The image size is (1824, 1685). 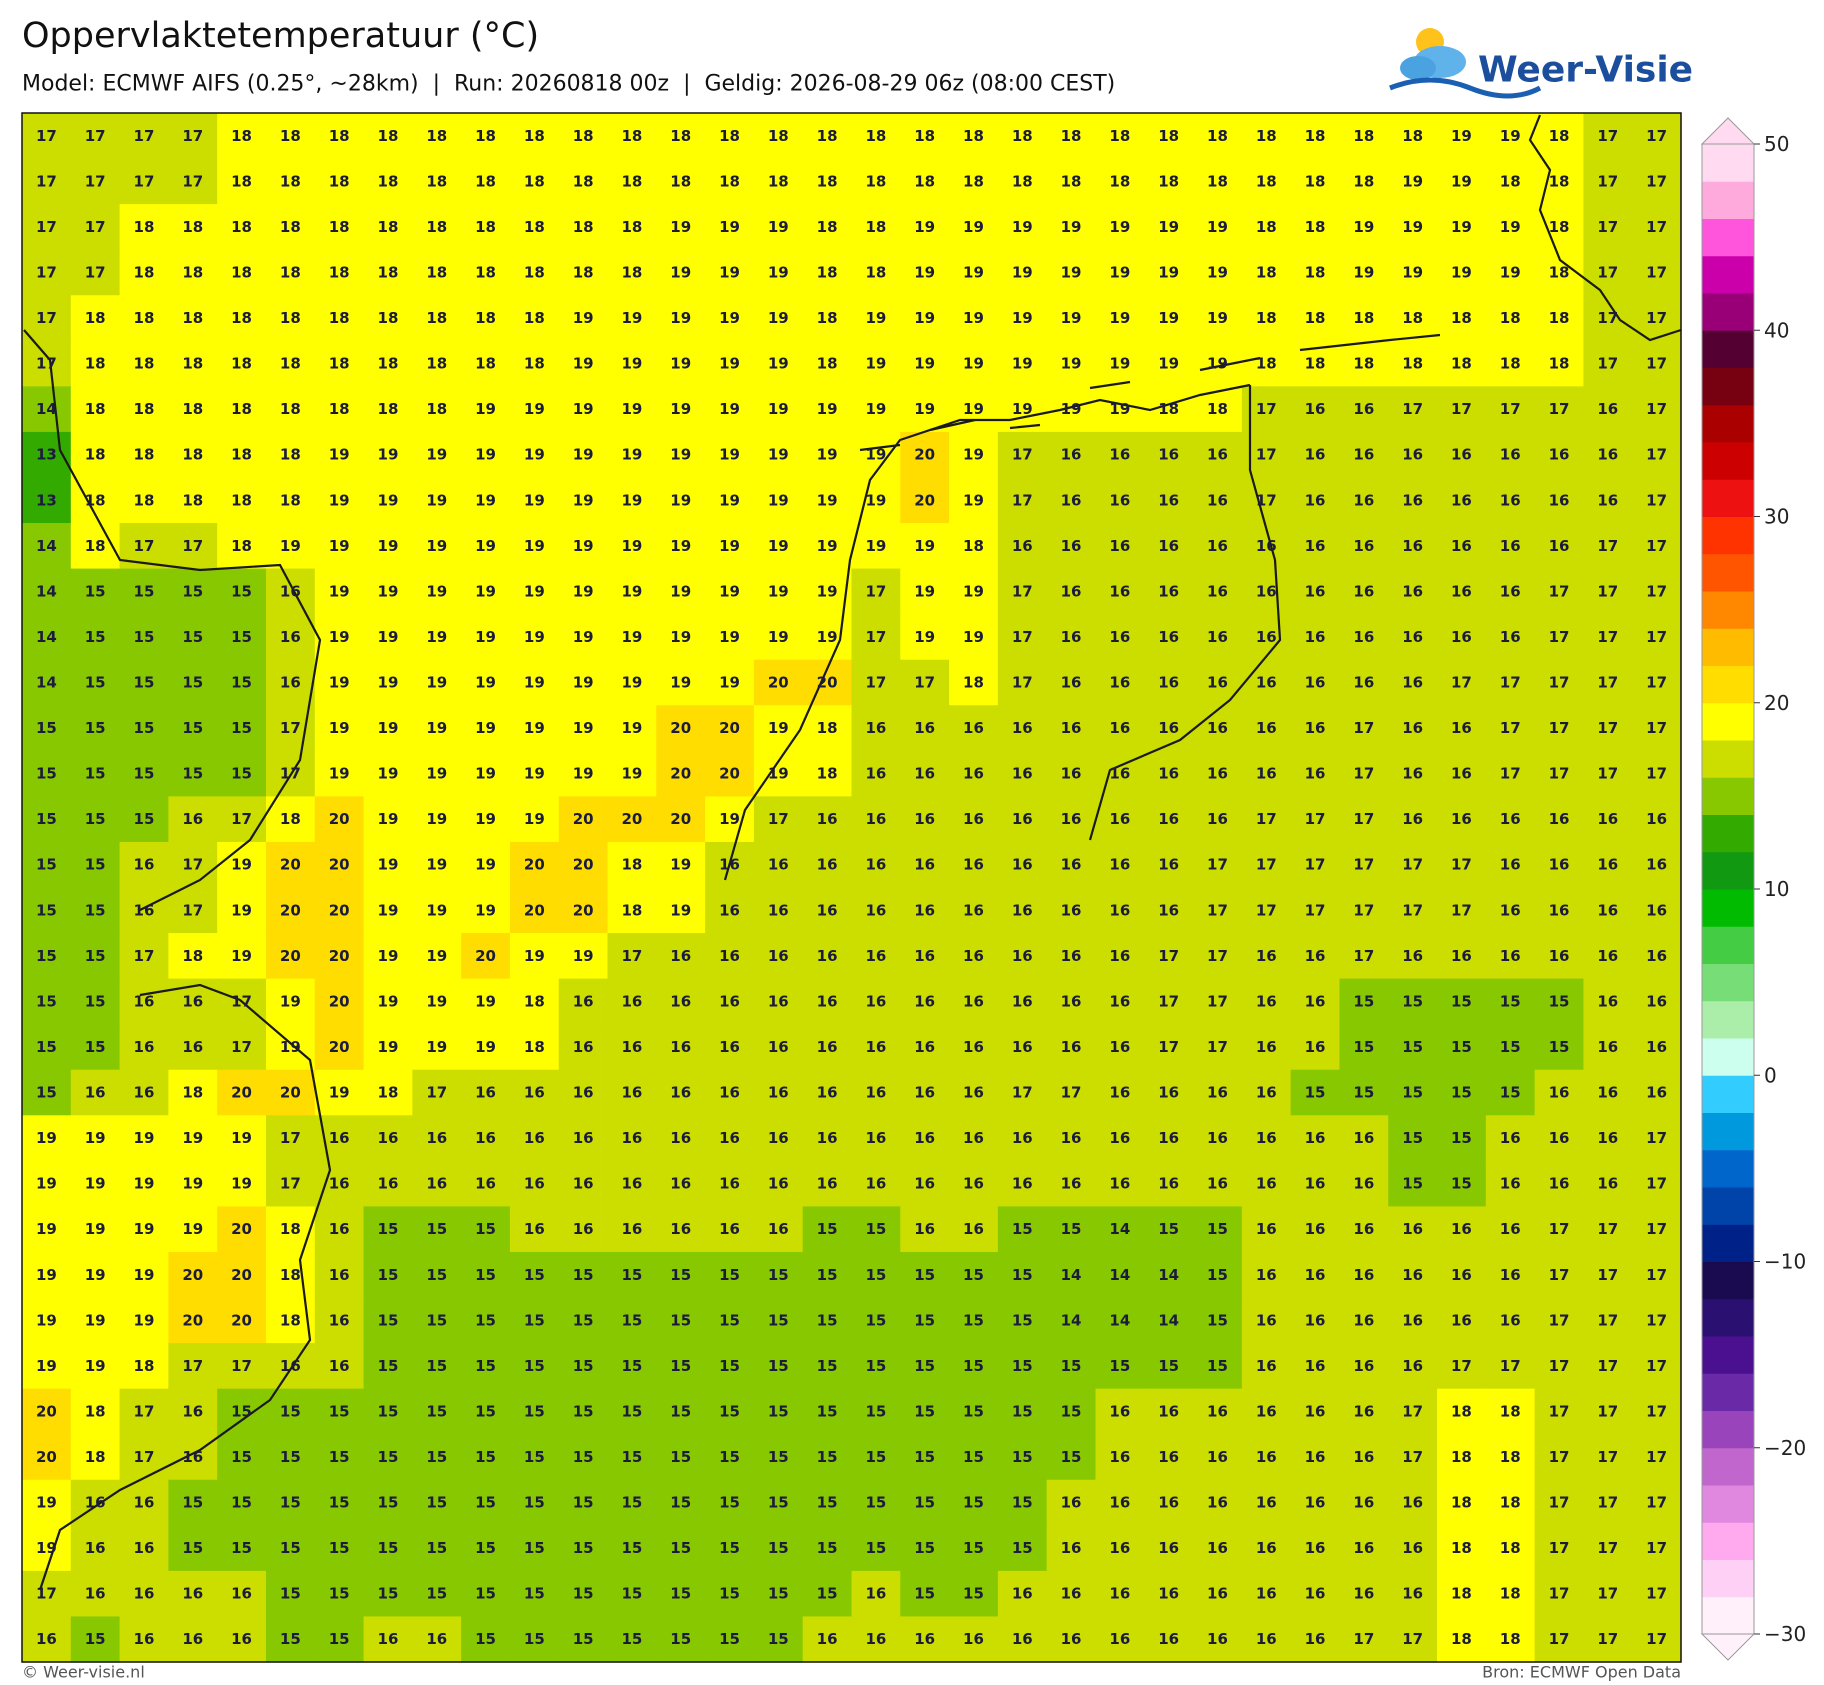 I want to click on colorbar-band, so click(x=1728, y=1615).